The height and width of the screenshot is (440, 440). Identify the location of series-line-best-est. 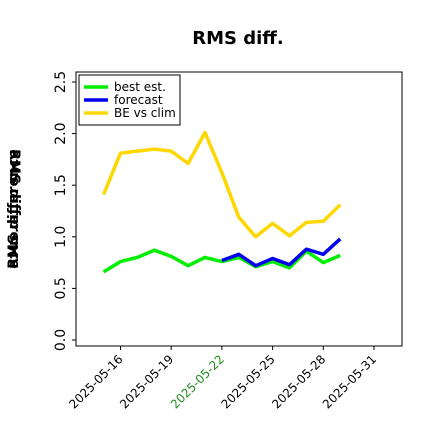
(221, 261).